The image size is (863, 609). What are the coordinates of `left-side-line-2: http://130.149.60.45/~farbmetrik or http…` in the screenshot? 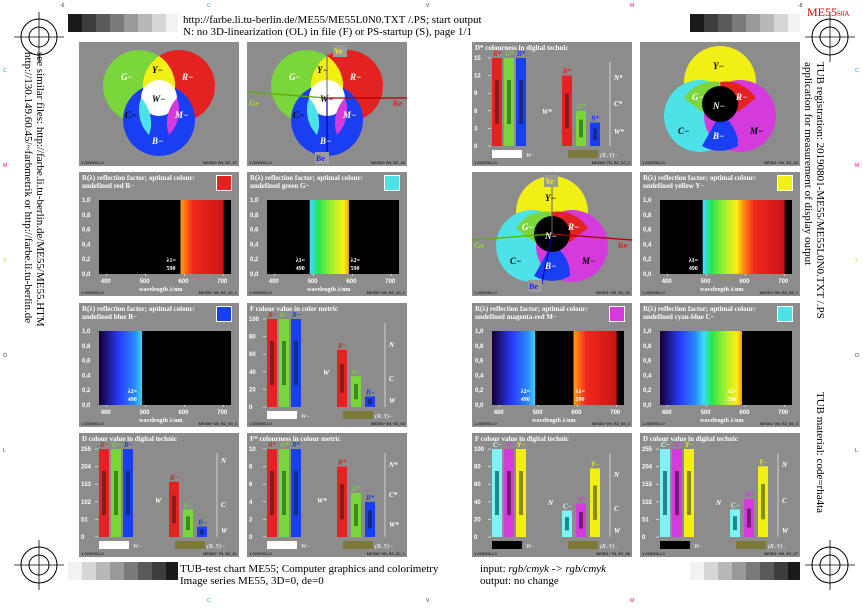 It's located at (28, 188).